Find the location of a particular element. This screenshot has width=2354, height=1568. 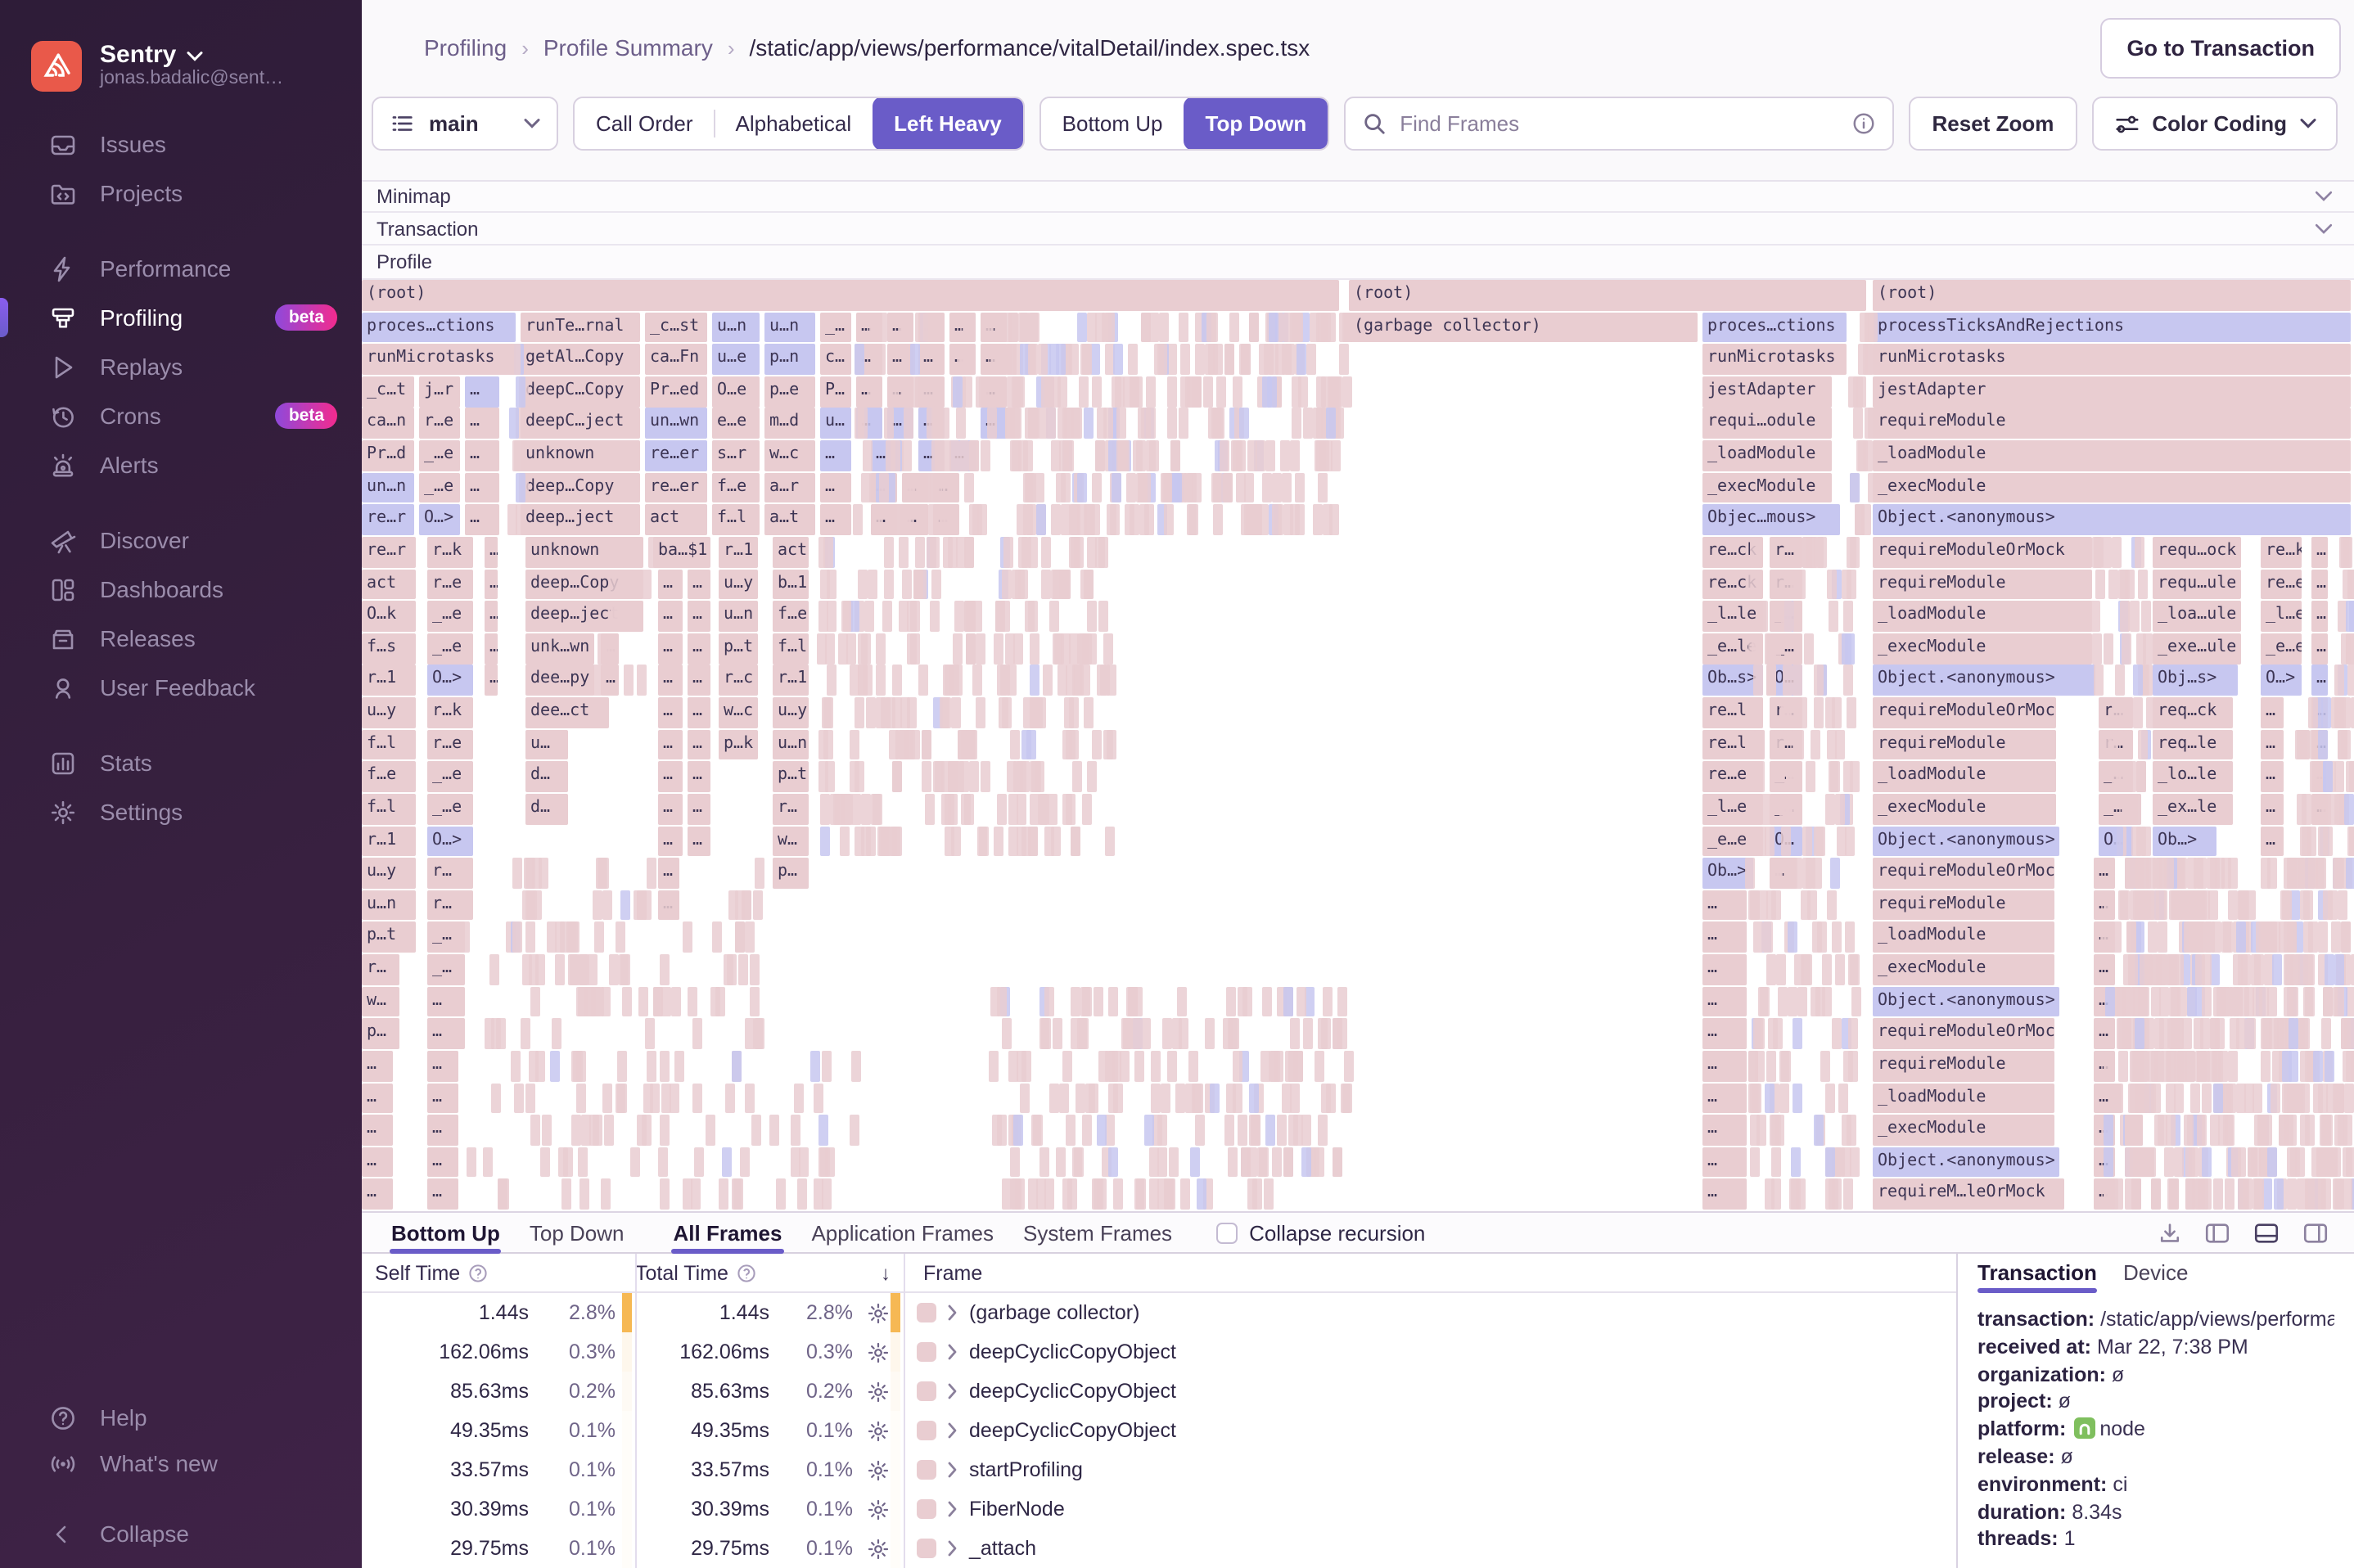

flame-frame: processTicksAndRejections is located at coordinates (2112, 327).